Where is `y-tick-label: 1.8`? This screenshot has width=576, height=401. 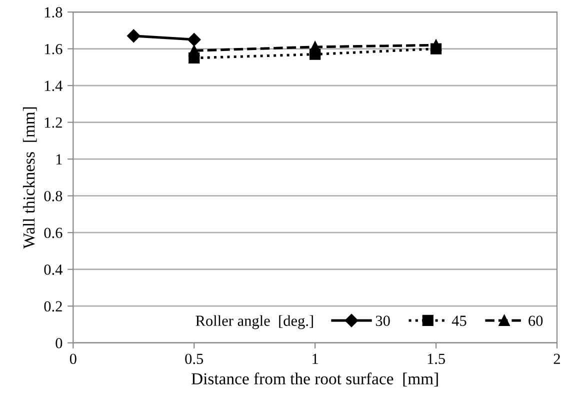 y-tick-label: 1.8 is located at coordinates (53, 12).